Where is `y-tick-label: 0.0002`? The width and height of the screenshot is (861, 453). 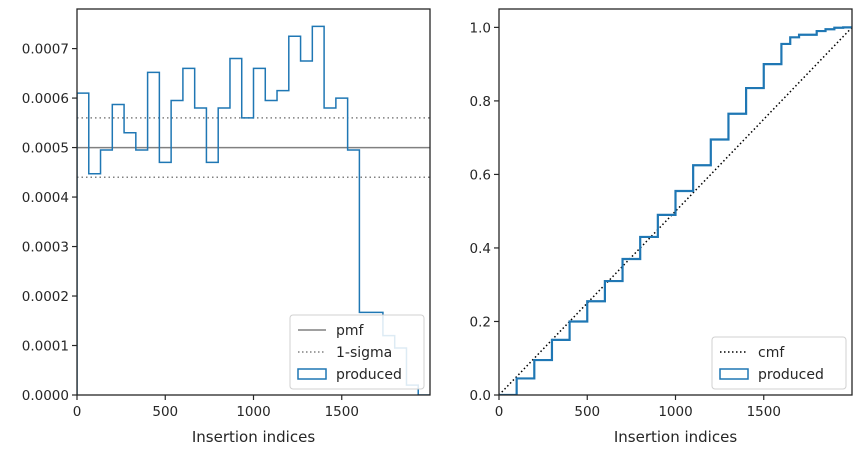 y-tick-label: 0.0002 is located at coordinates (45, 297).